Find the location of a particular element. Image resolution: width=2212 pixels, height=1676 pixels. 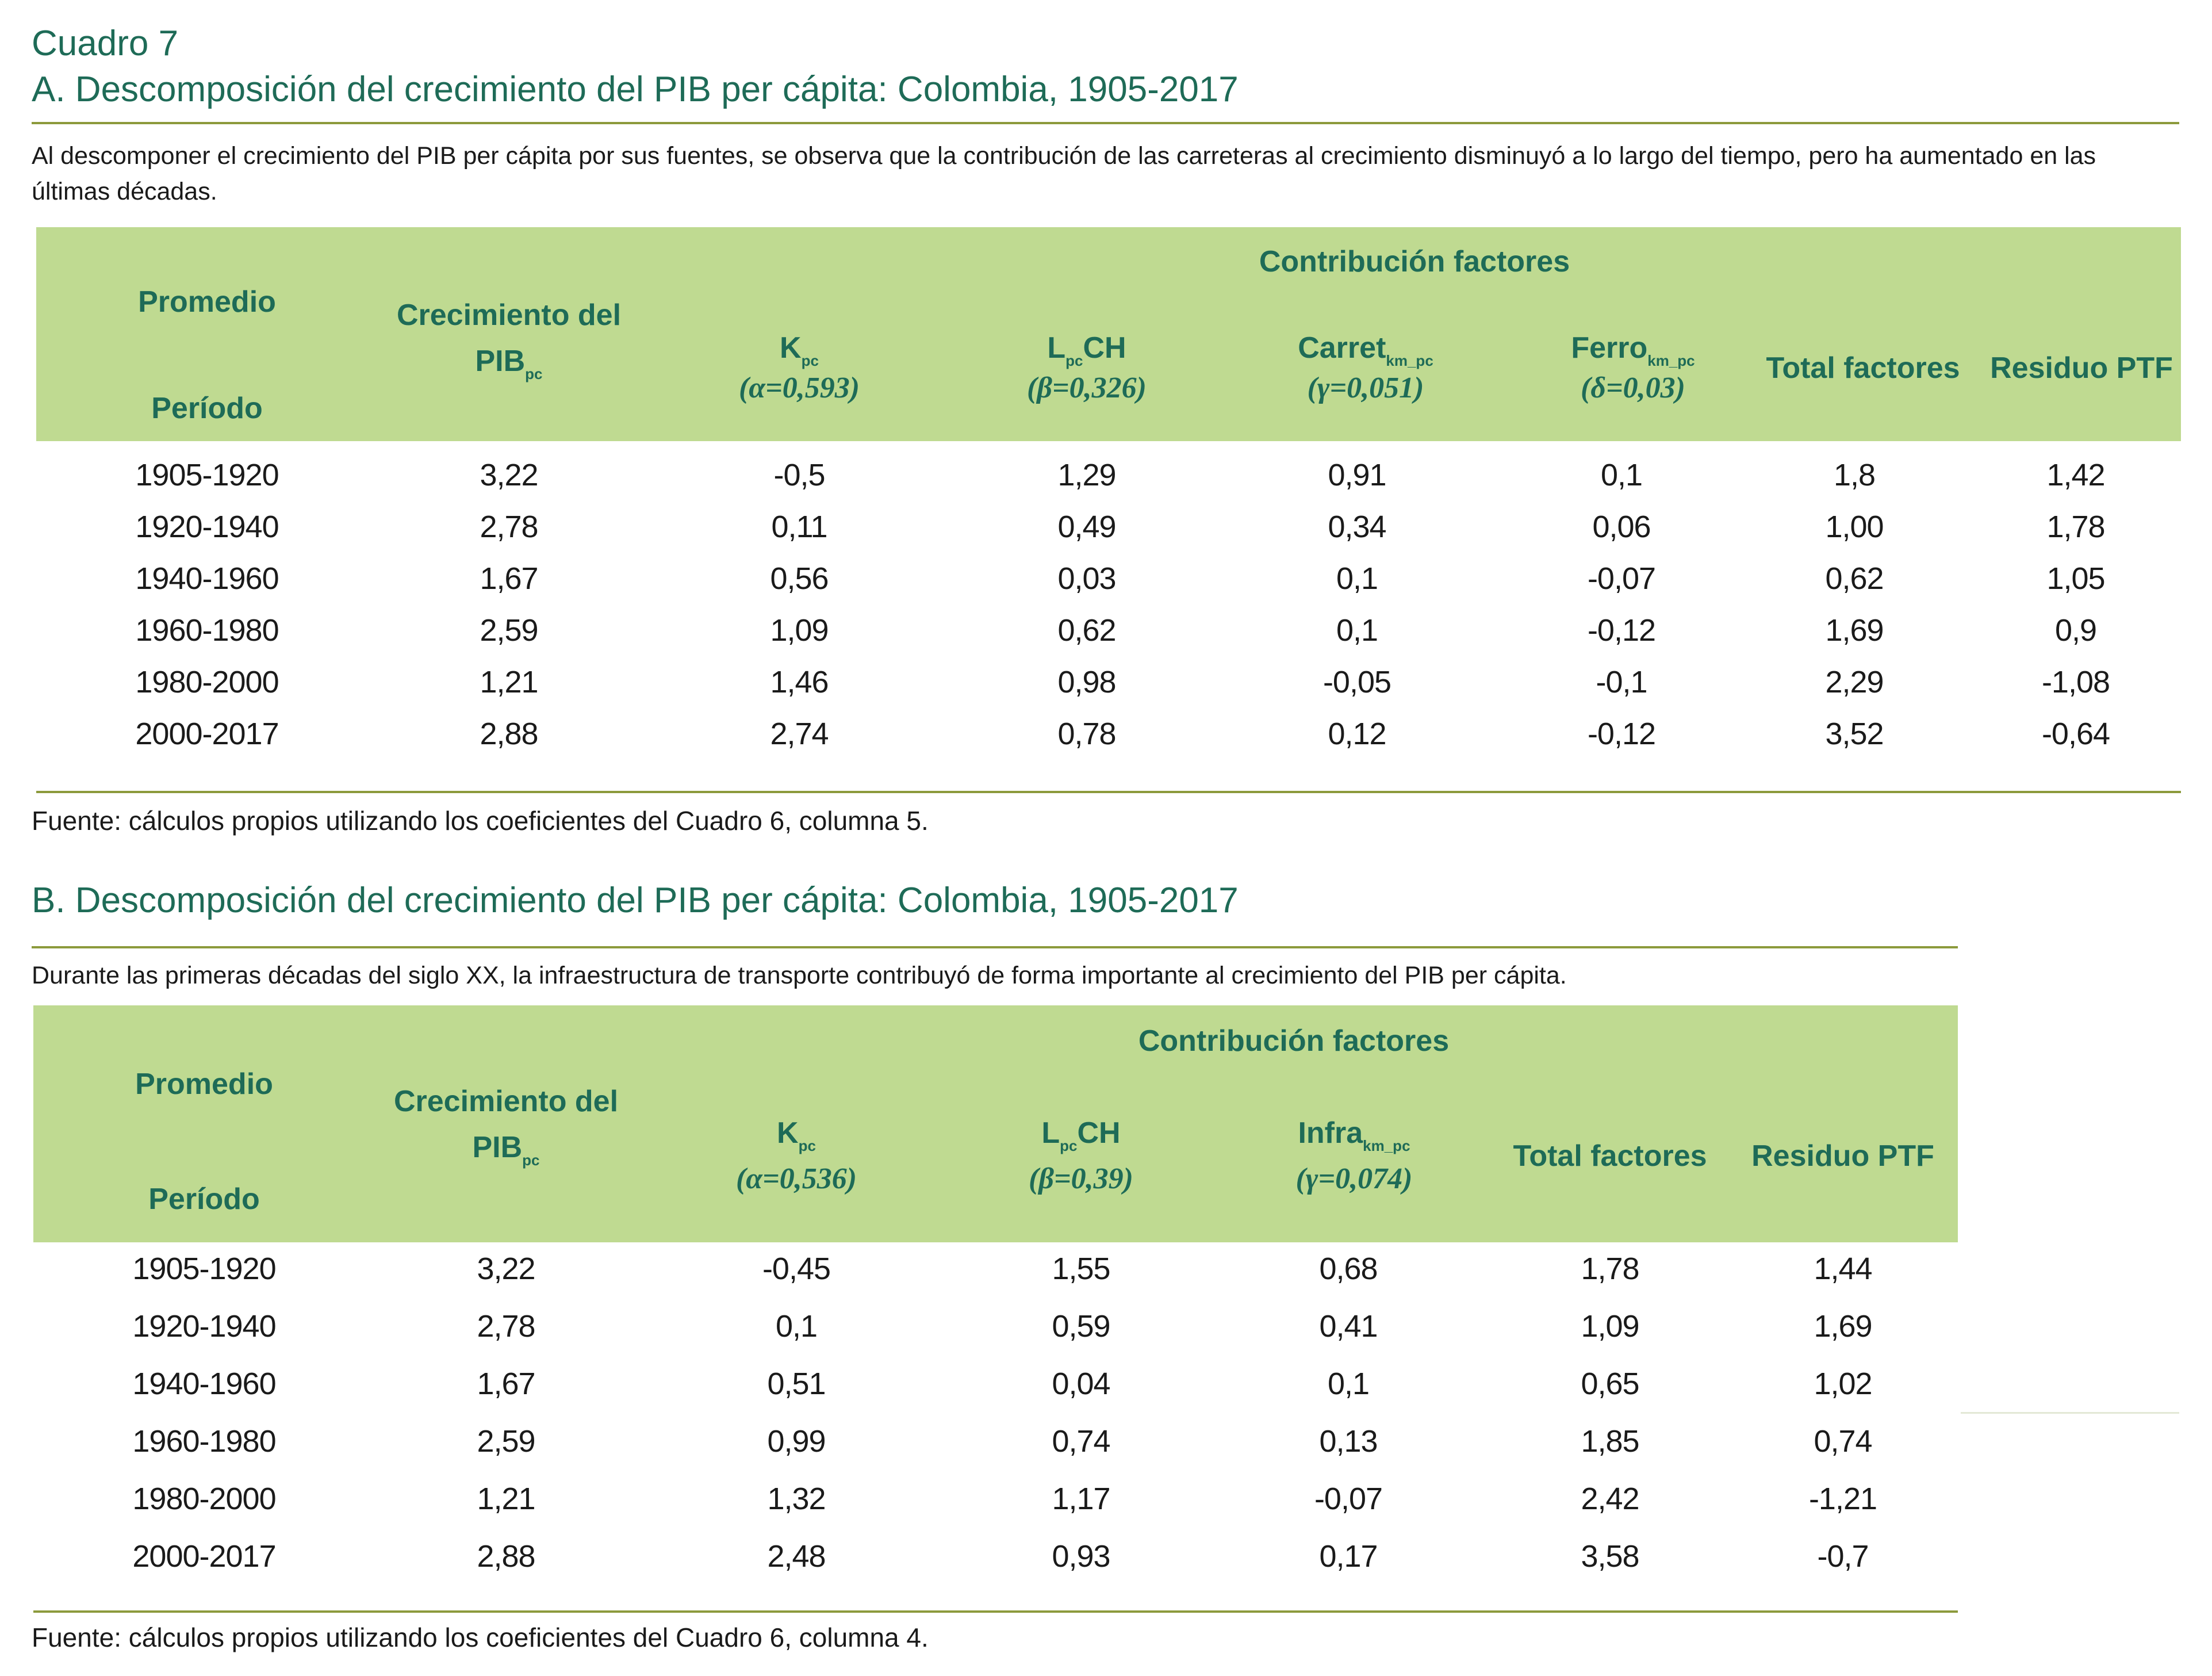

panel-a-cell: 0,91 is located at coordinates (1357, 475).